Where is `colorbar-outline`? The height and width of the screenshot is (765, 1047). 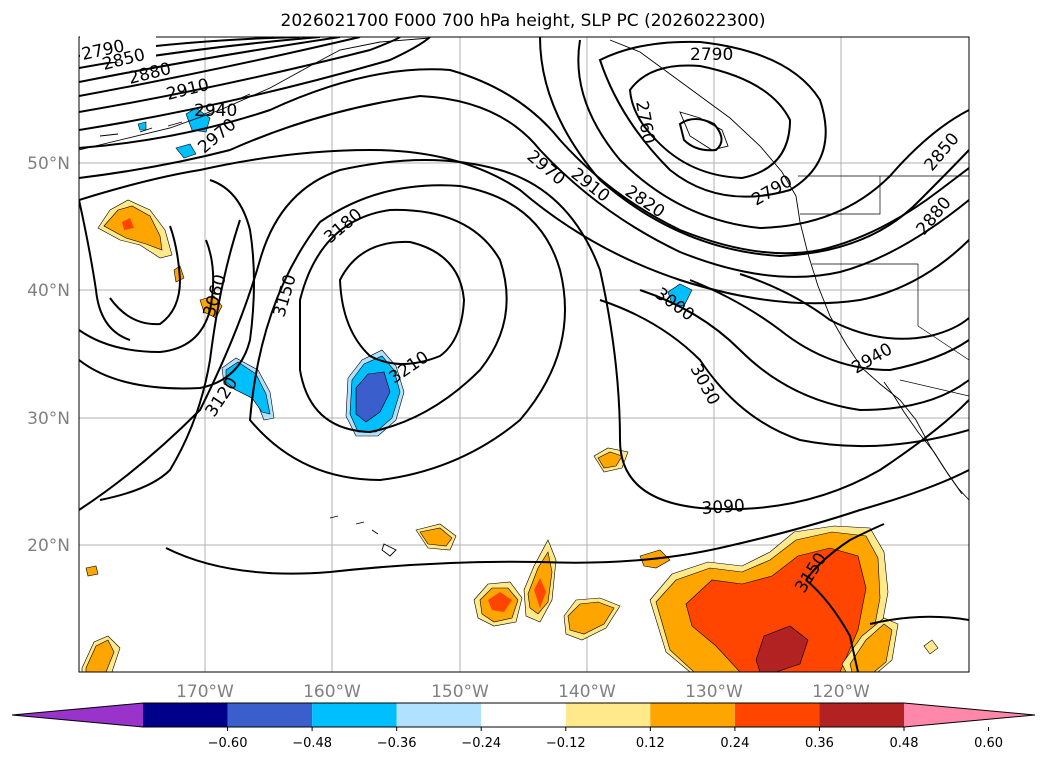
colorbar-outline is located at coordinates (523, 715).